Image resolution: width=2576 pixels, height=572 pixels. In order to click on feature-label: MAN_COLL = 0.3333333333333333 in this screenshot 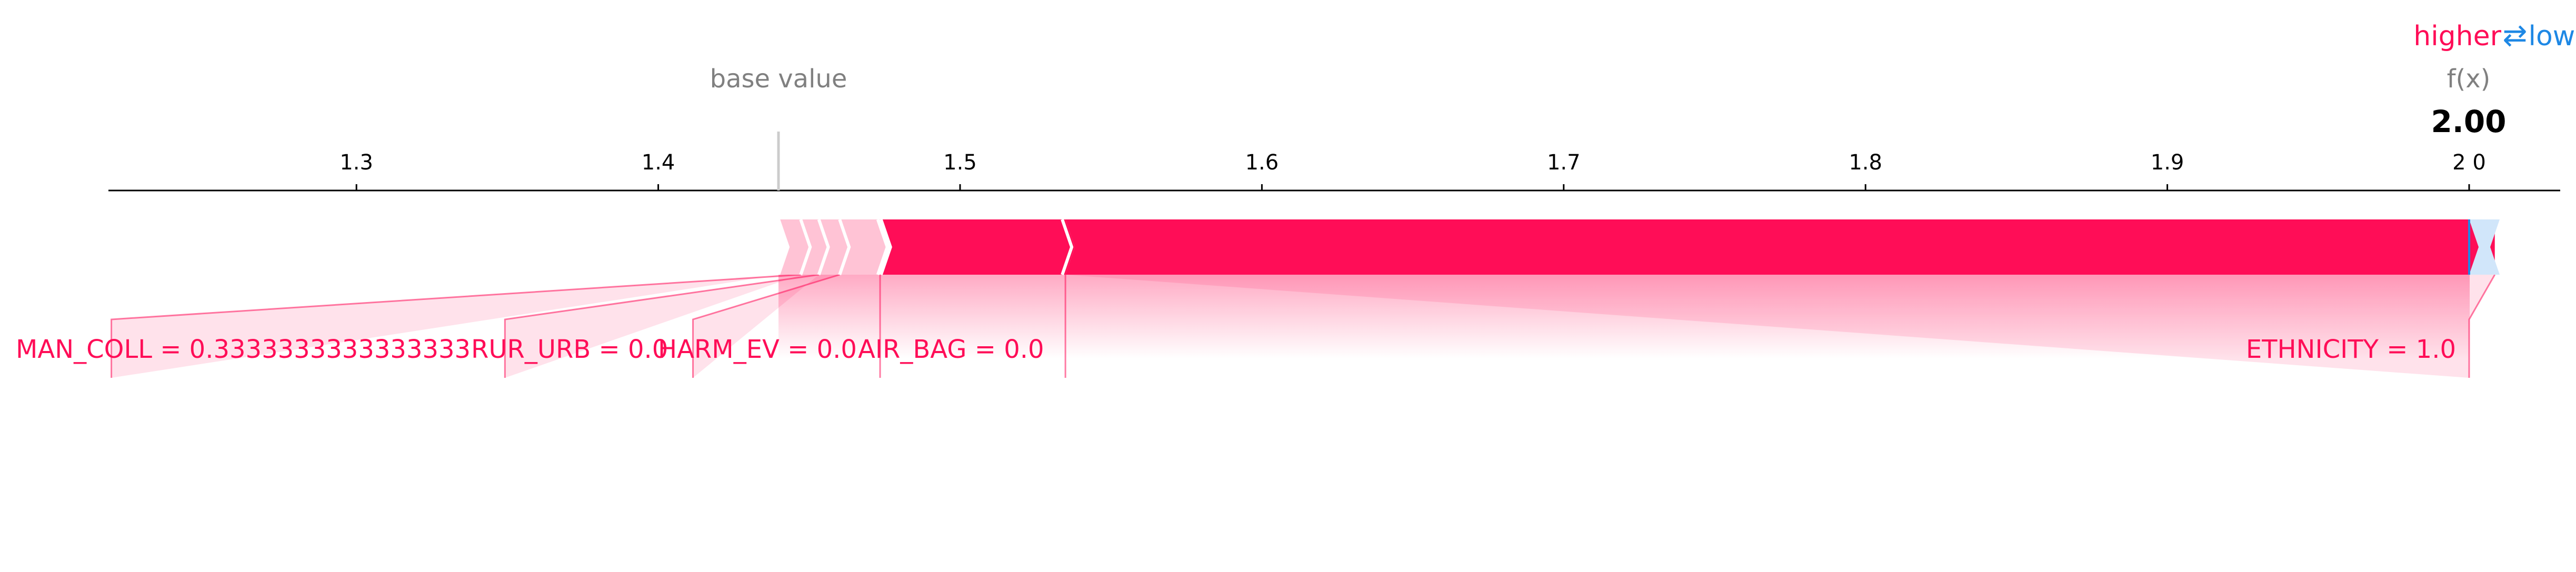, I will do `click(244, 349)`.